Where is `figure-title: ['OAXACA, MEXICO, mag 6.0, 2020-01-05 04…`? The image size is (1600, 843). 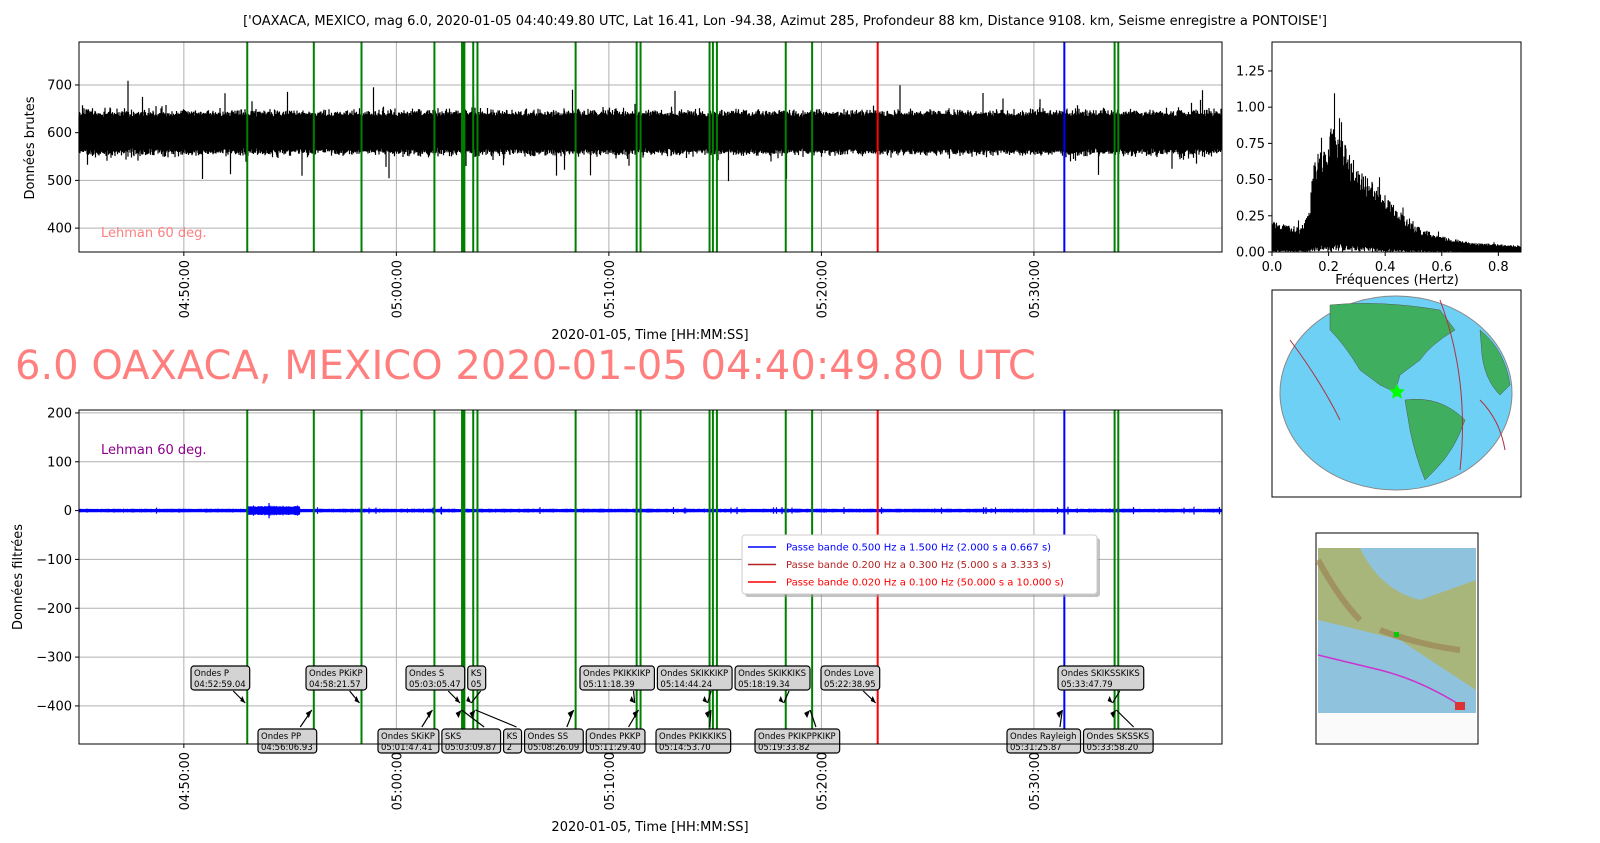
figure-title: ['OAXACA, MEXICO, mag 6.0, 2020-01-05 04… is located at coordinates (785, 21).